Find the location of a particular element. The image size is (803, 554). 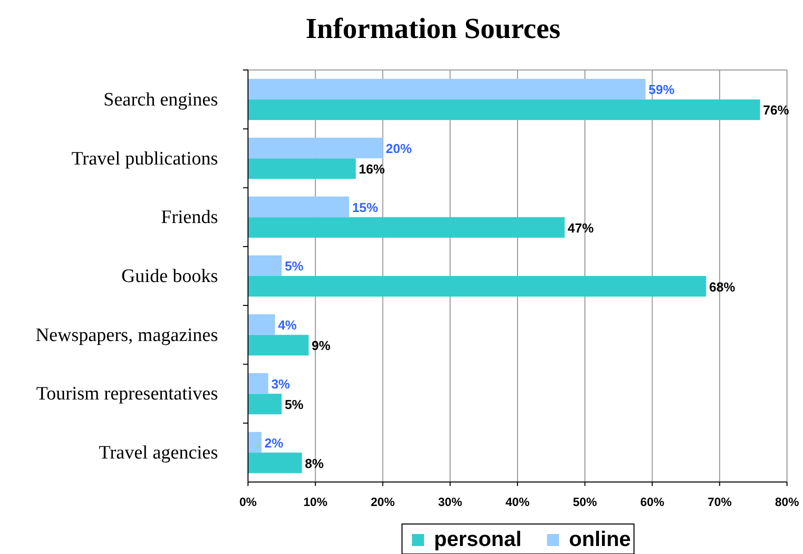

x-tick-label: 50% is located at coordinates (585, 502).